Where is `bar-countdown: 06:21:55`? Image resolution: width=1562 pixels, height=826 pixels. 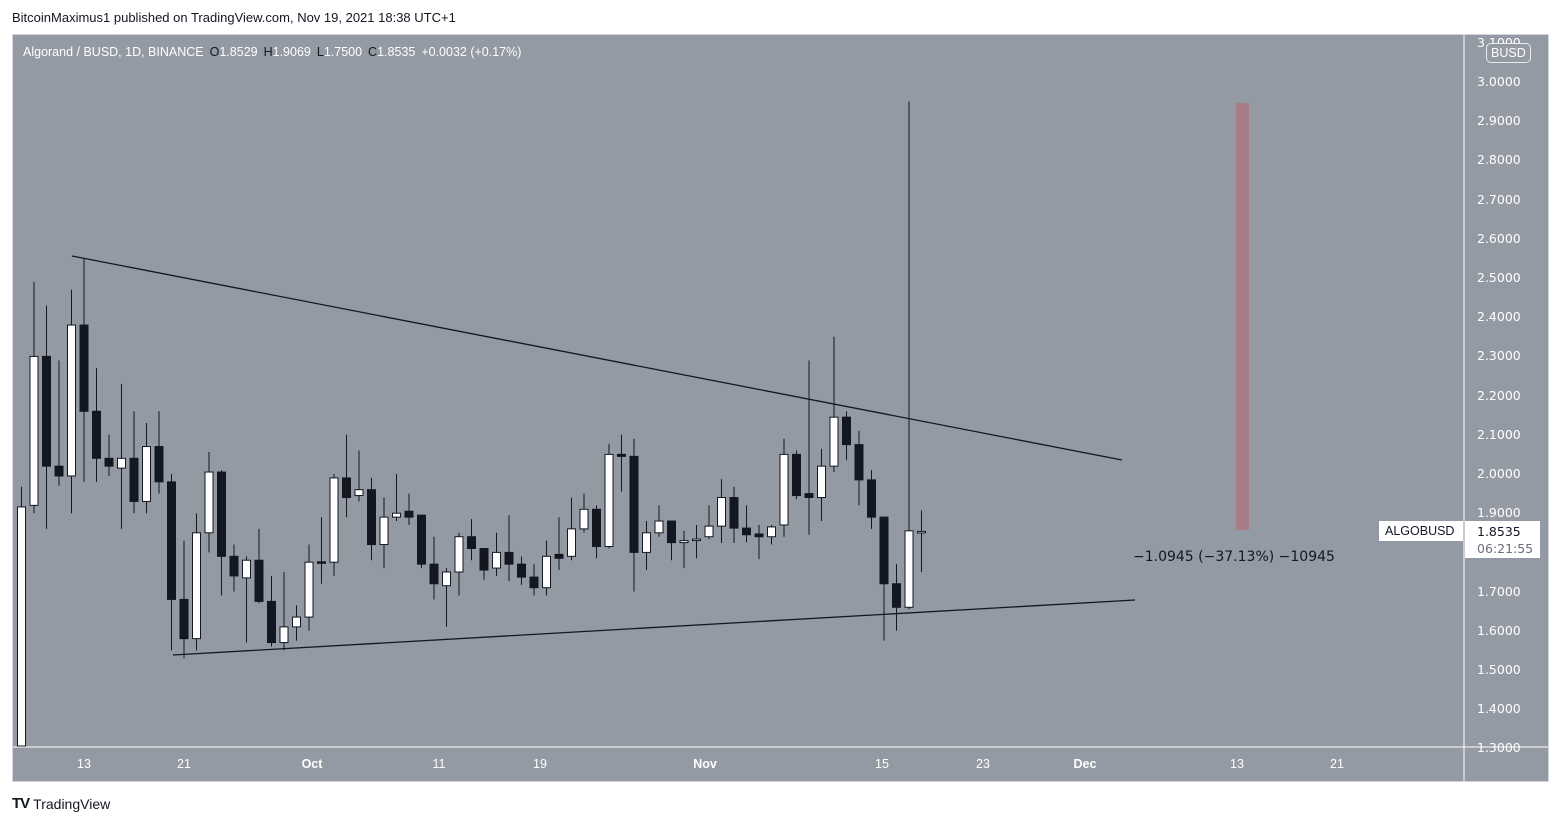
bar-countdown: 06:21:55 is located at coordinates (1505, 548).